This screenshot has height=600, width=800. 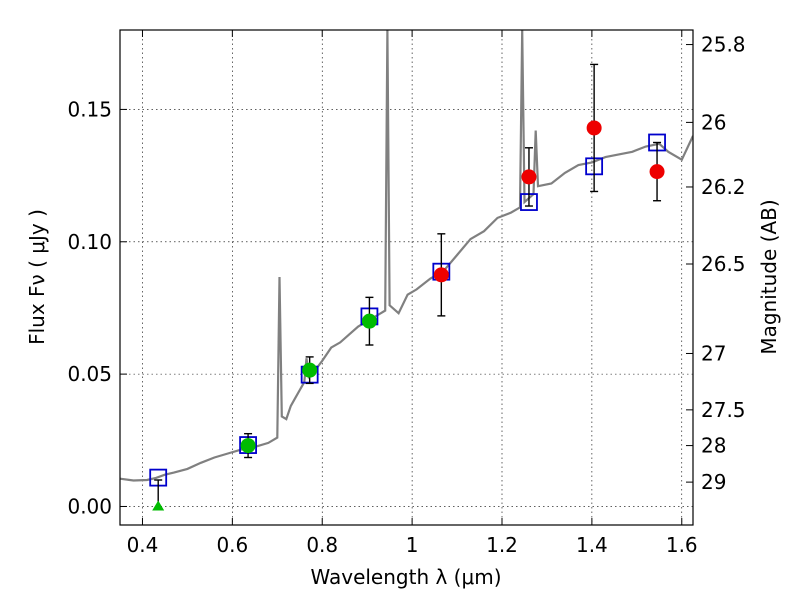 What do you see at coordinates (89, 506) in the screenshot?
I see `y-tick-label: 0.00` at bounding box center [89, 506].